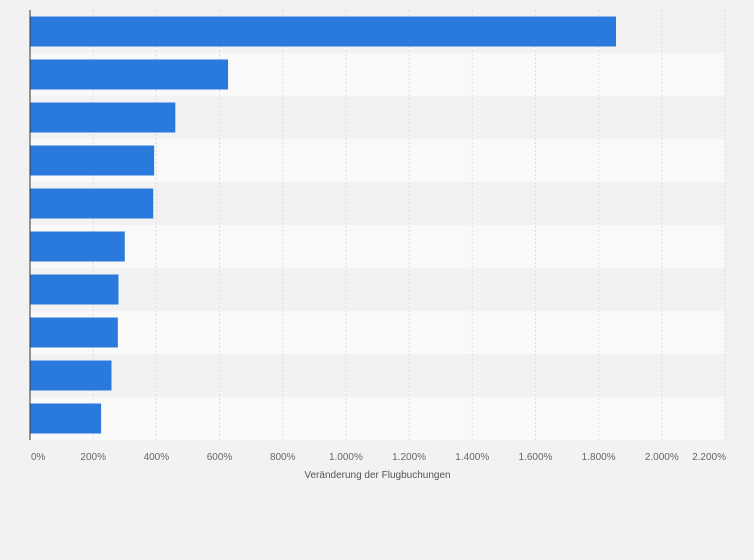 This screenshot has height=560, width=754. I want to click on x-tick-label: 200%, so click(93, 457).